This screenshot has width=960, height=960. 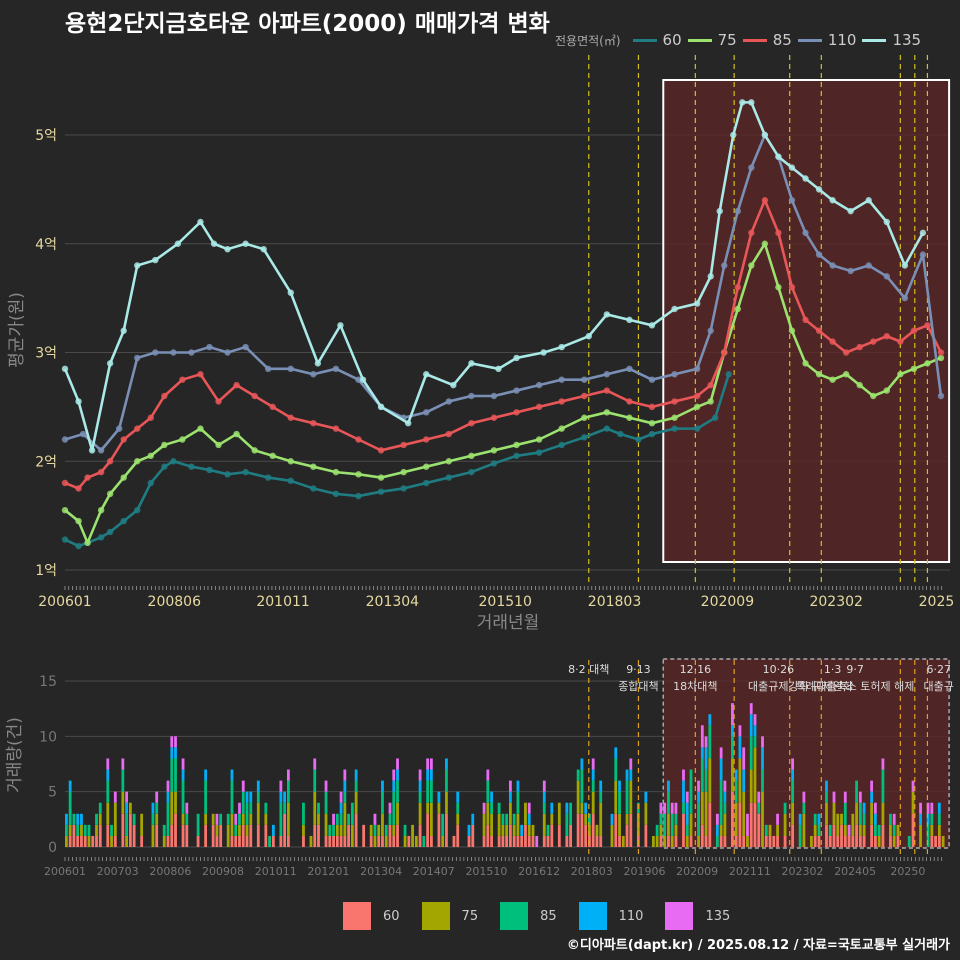 What do you see at coordinates (592, 916) in the screenshot?
I see `volume-legend-swatch` at bounding box center [592, 916].